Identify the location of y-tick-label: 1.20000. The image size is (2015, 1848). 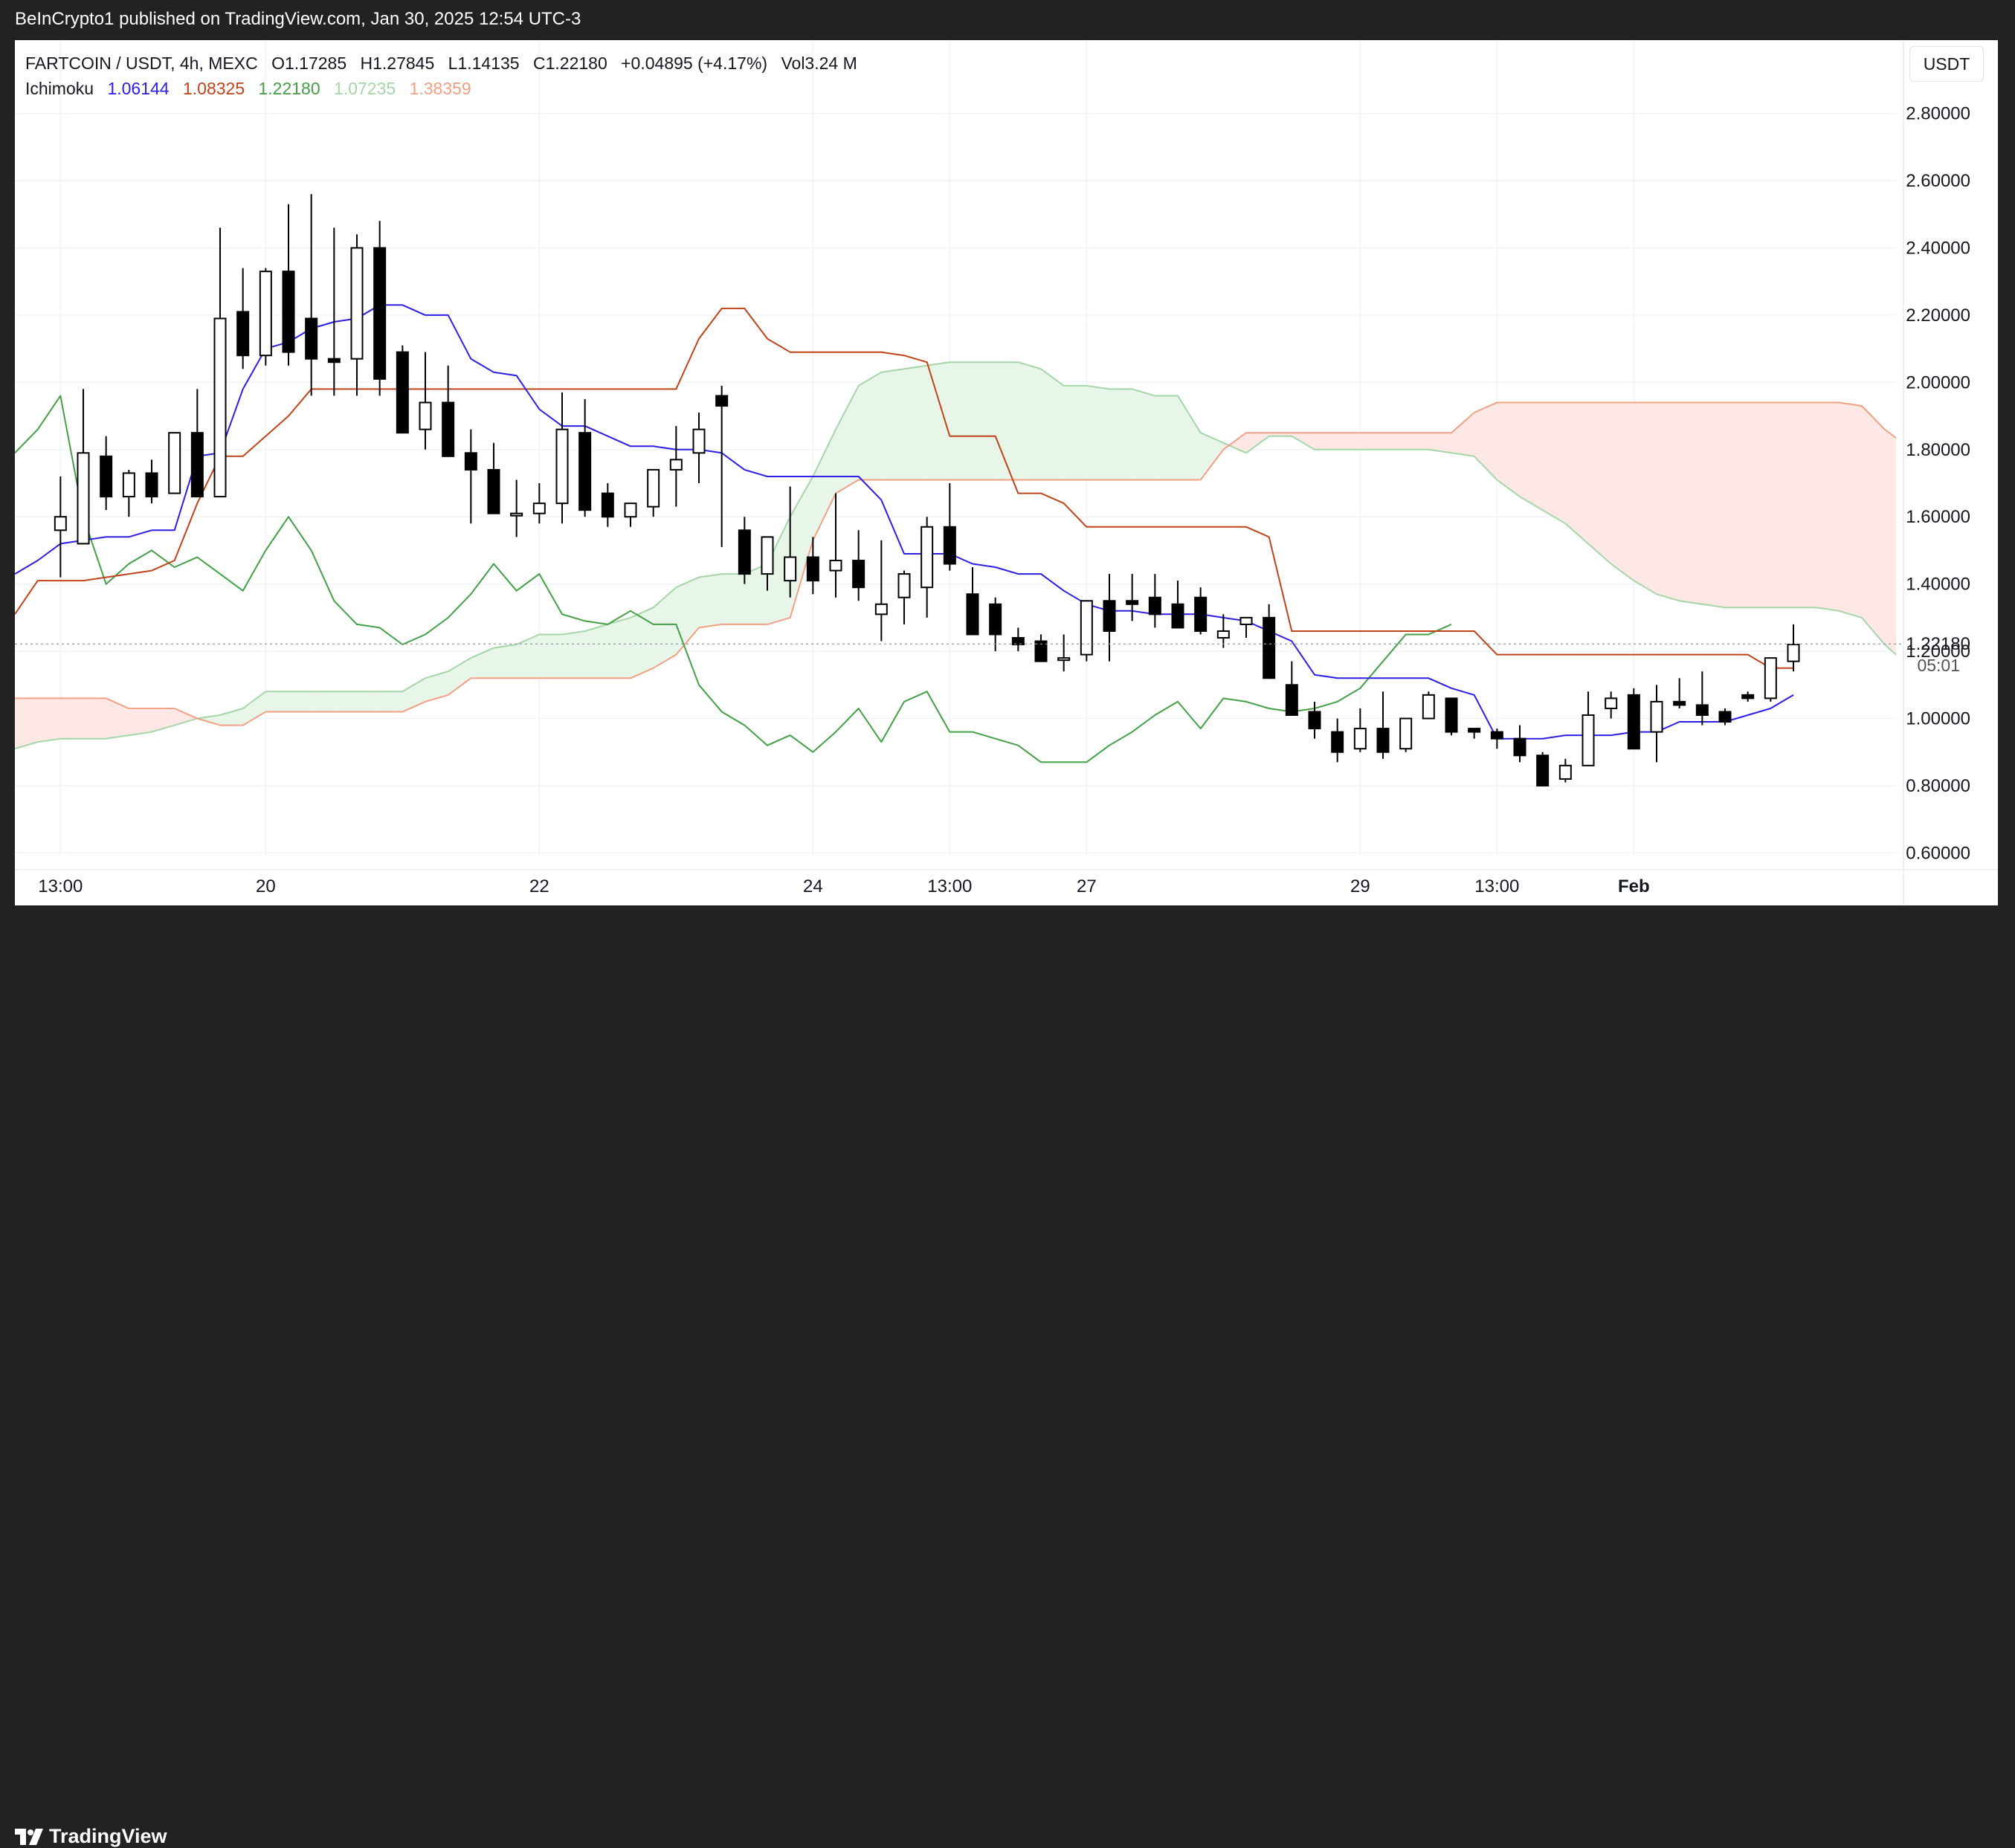
(1938, 652).